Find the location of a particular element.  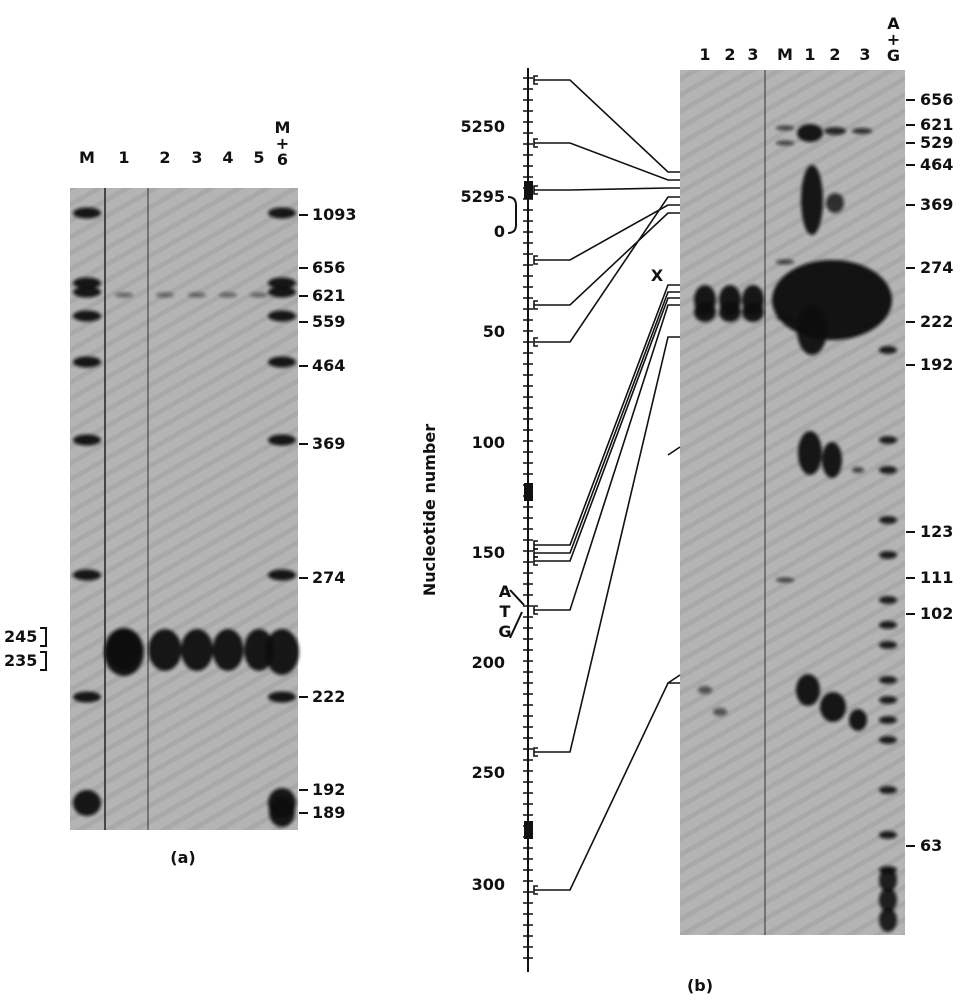

size-marker: 529 is located at coordinates (937, 142).